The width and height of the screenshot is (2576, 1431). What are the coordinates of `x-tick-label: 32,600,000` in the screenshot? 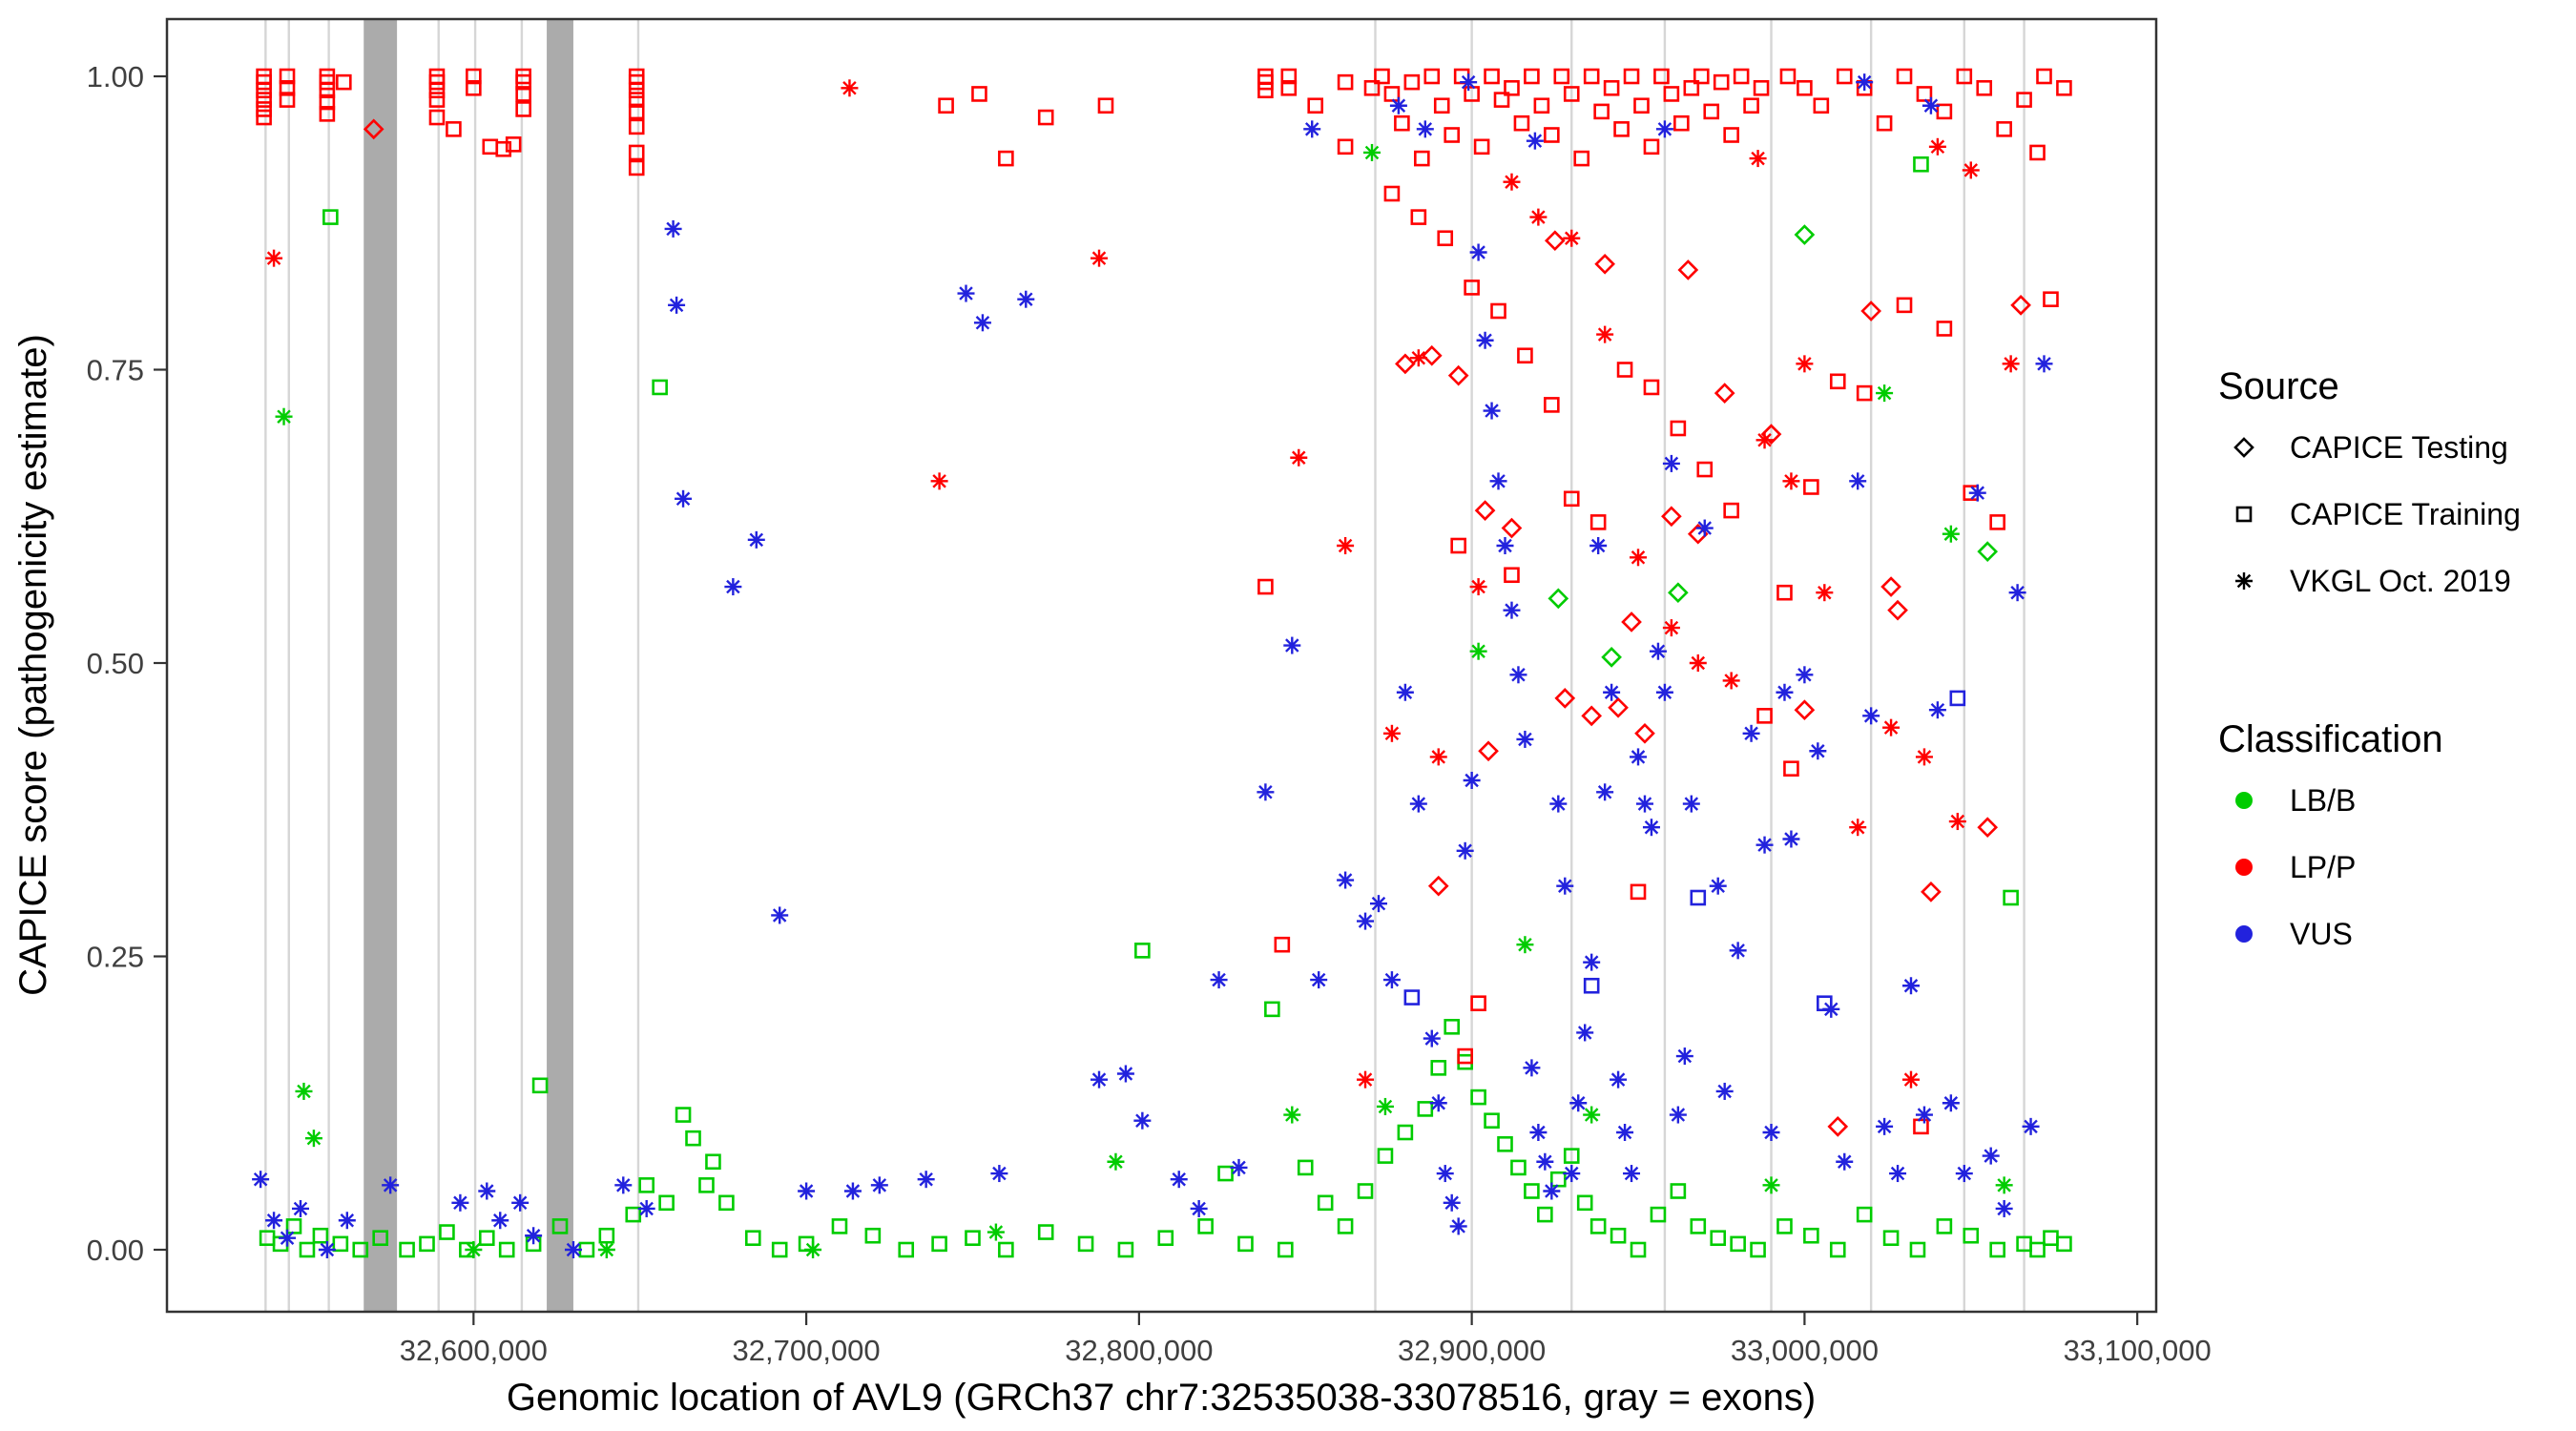 It's located at (474, 1351).